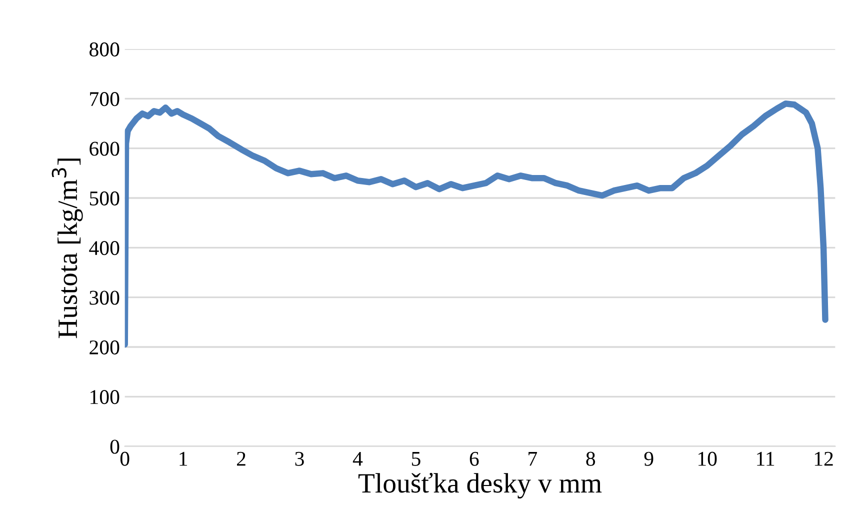 The width and height of the screenshot is (861, 516). What do you see at coordinates (105, 297) in the screenshot?
I see `y-tick-label: 300` at bounding box center [105, 297].